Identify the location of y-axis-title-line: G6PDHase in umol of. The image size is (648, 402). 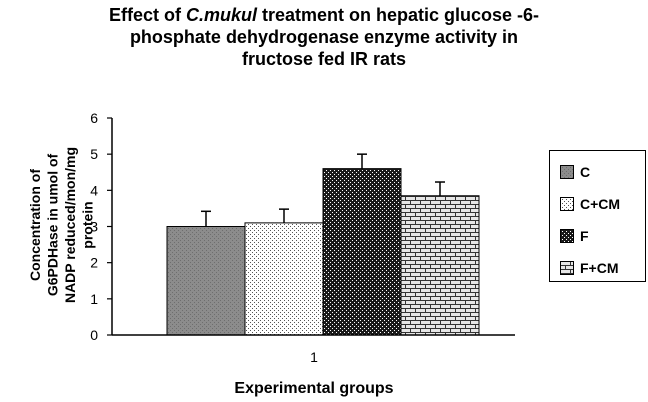
(53, 224).